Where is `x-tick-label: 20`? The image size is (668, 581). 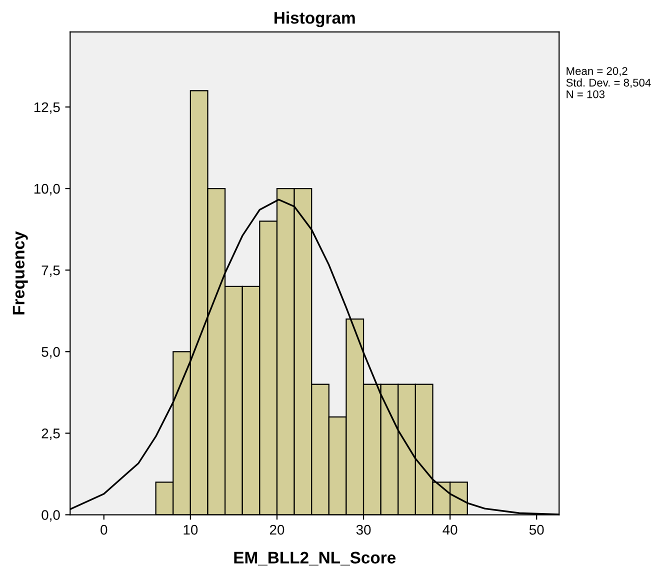 x-tick-label: 20 is located at coordinates (277, 529).